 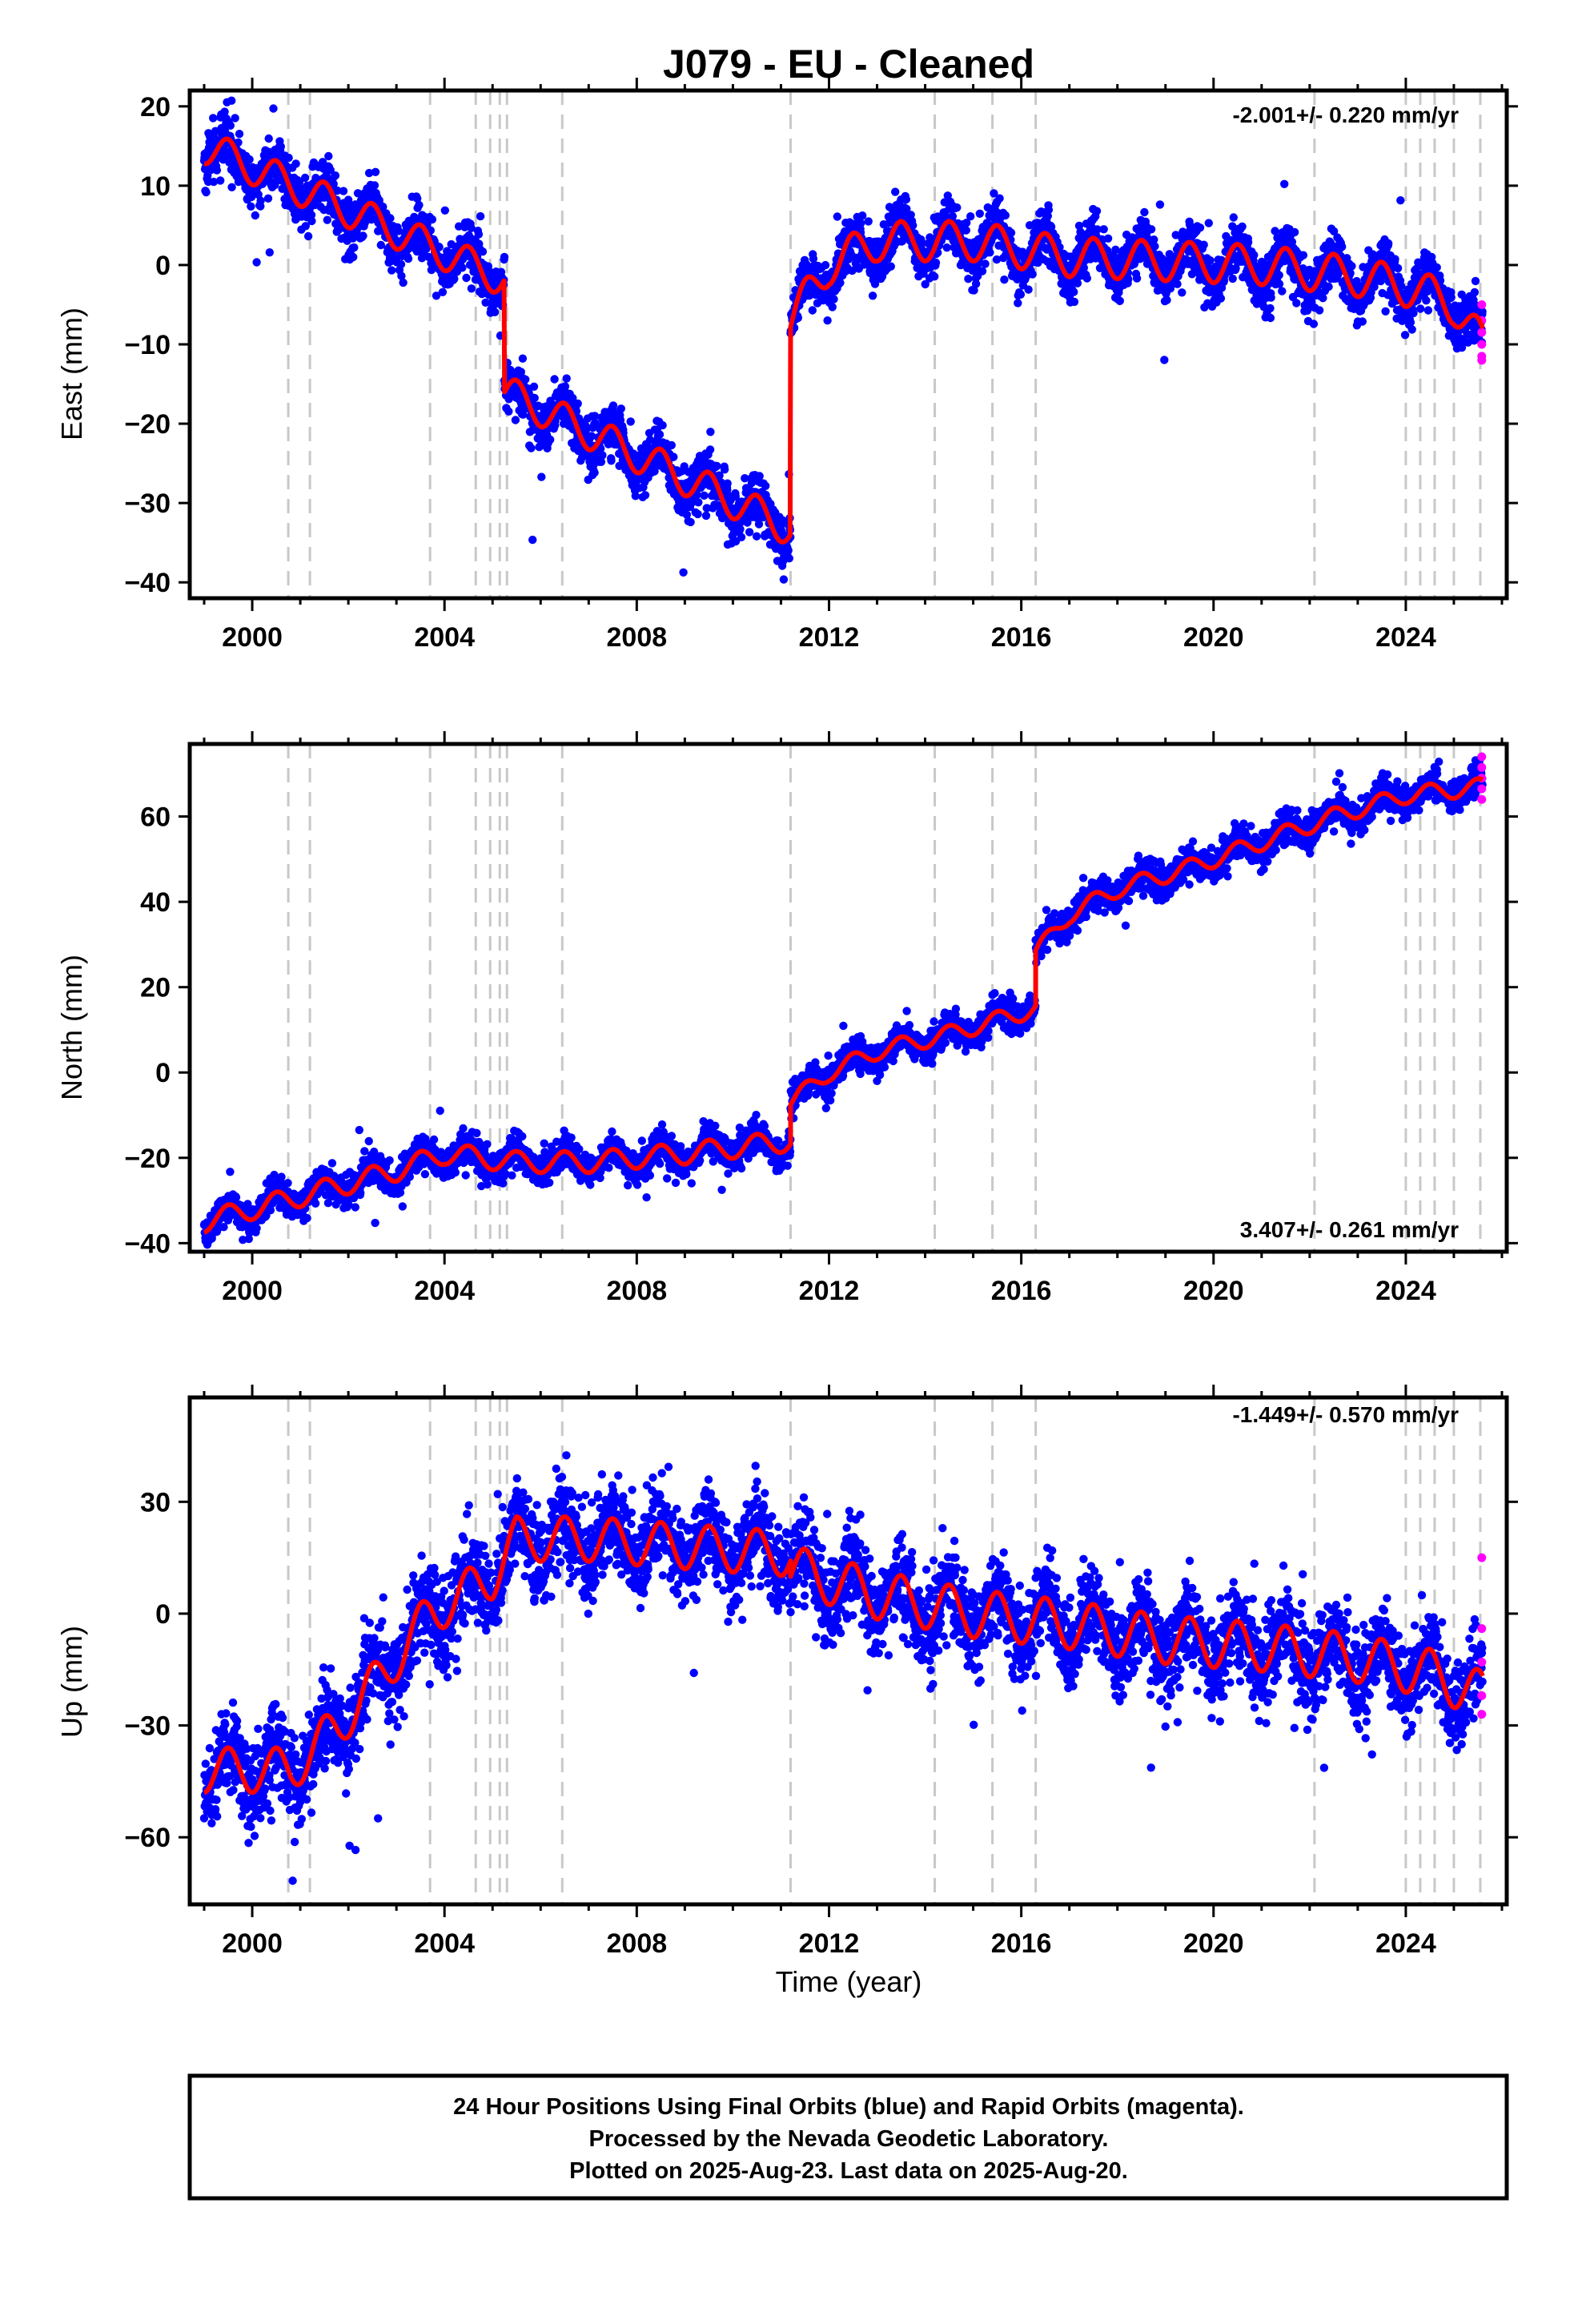 I want to click on x-tick-label: 2012, so click(x=829, y=637).